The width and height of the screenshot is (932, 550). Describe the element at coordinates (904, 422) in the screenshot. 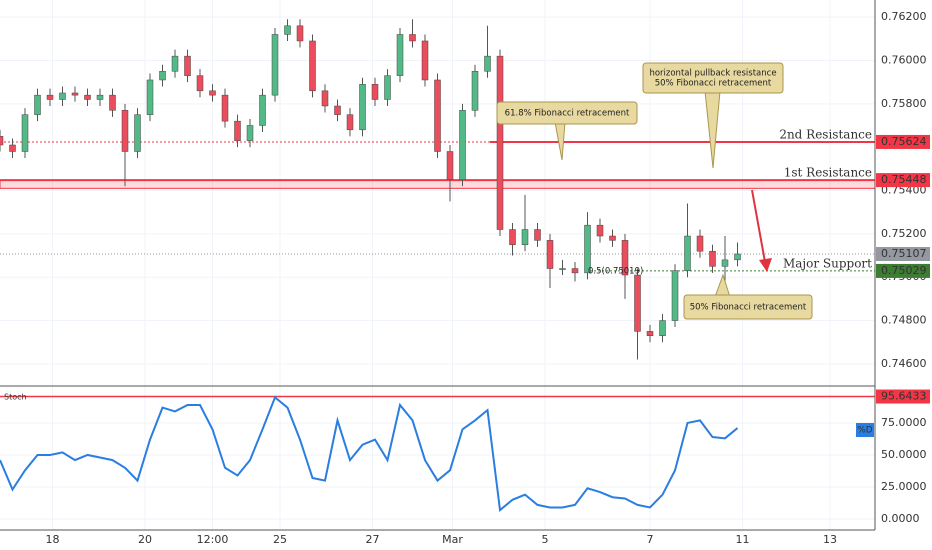

I see `y-tick-label: 75.0000` at that location.